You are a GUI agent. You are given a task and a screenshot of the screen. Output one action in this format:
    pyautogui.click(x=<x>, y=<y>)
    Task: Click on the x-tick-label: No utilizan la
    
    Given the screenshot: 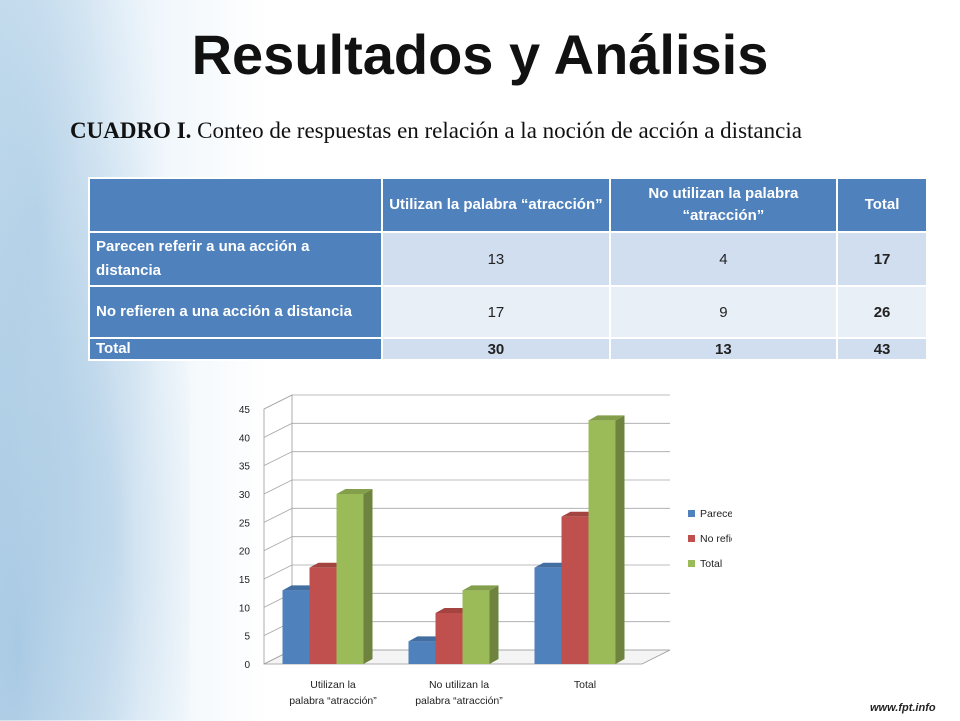 What is the action you would take?
    pyautogui.click(x=459, y=685)
    